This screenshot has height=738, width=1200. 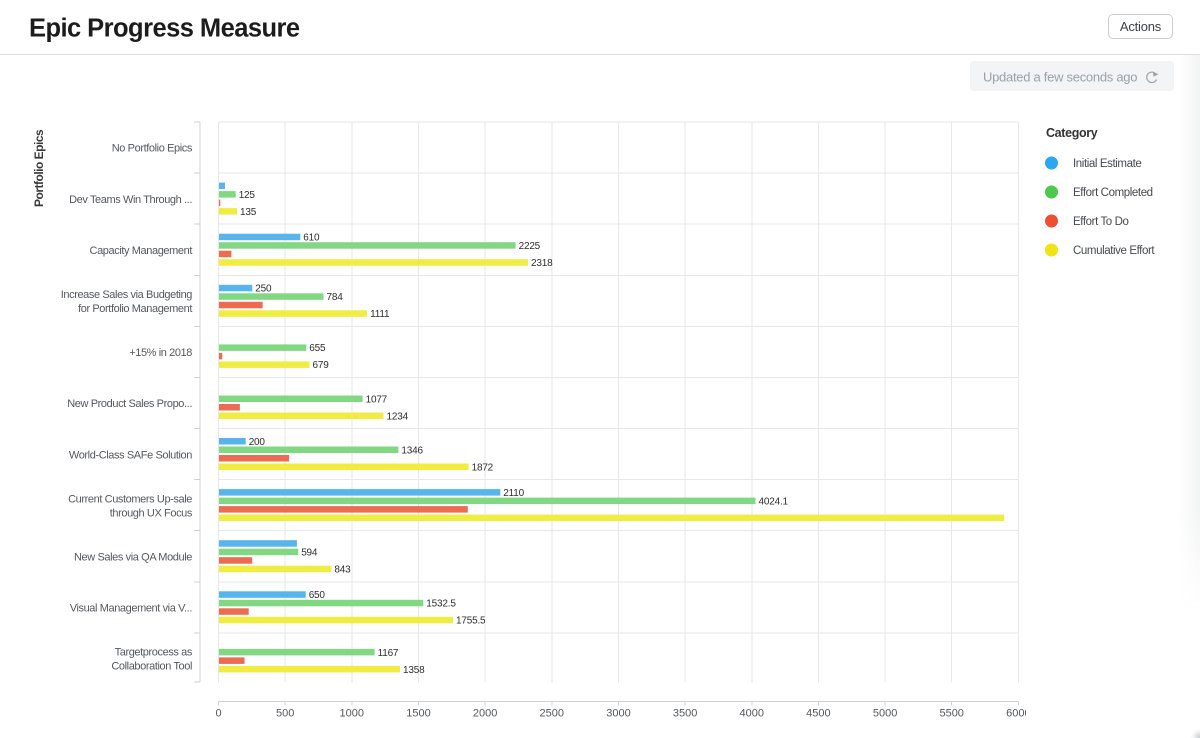 What do you see at coordinates (441, 604) in the screenshot?
I see `svg-text: 1532.5` at bounding box center [441, 604].